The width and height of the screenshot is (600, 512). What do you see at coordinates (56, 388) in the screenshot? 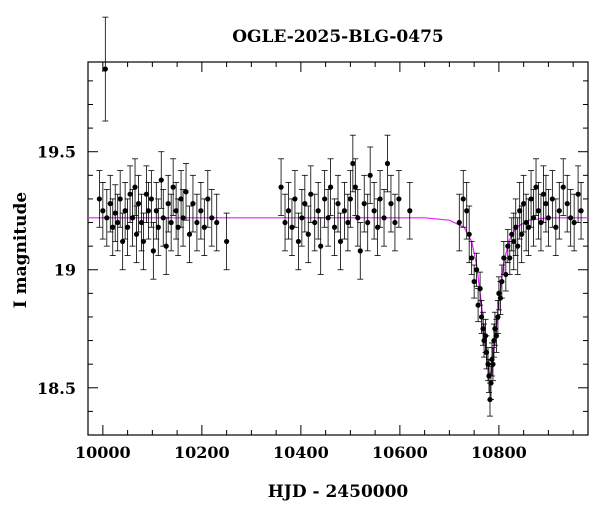
I see `y-tick-label: 18.5` at bounding box center [56, 388].